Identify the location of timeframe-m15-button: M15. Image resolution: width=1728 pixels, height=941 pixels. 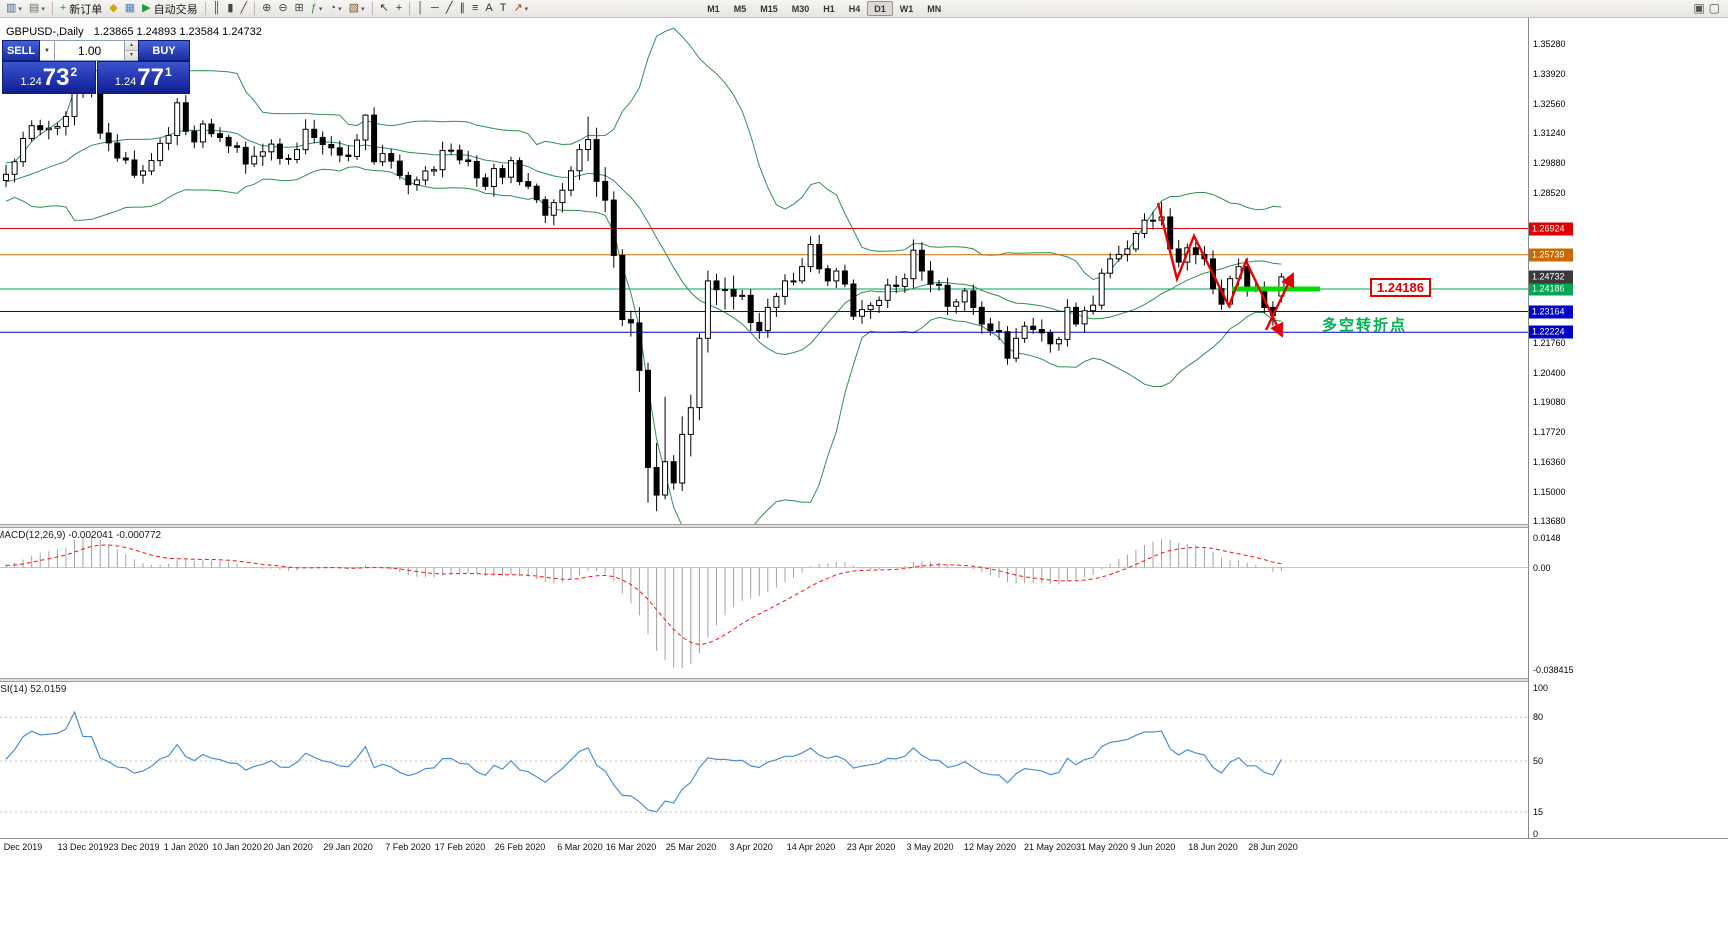
(769, 9).